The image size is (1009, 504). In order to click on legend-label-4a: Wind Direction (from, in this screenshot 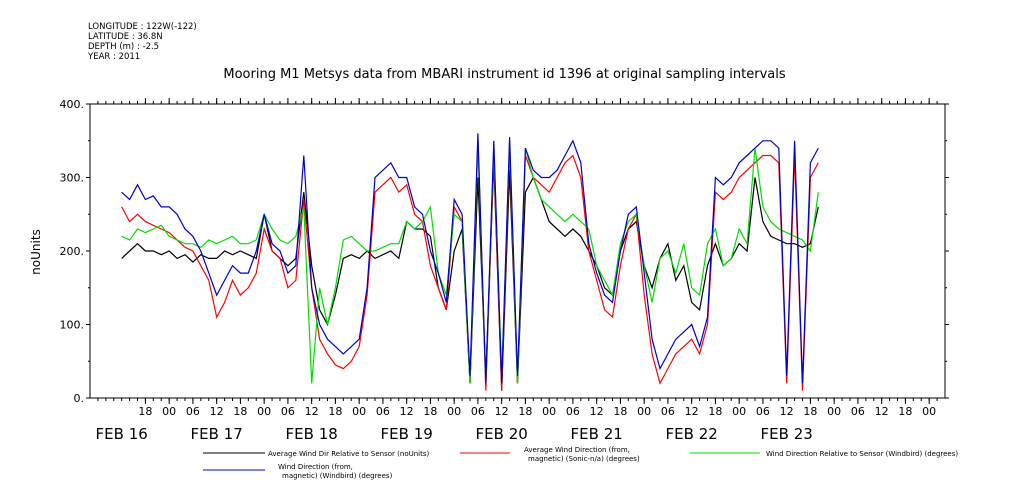, I will do `click(315, 467)`.